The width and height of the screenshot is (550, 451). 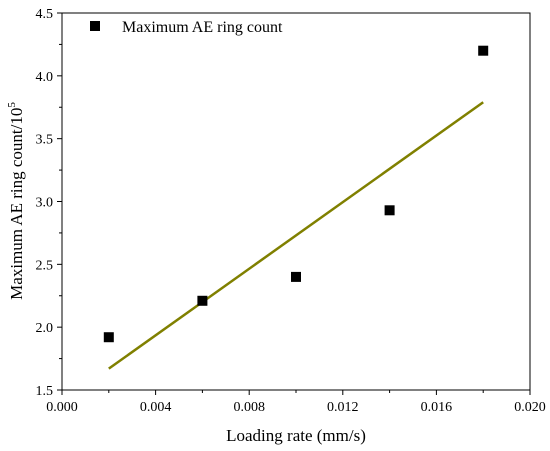 I want to click on x-tick-label: 0.004, so click(x=156, y=407).